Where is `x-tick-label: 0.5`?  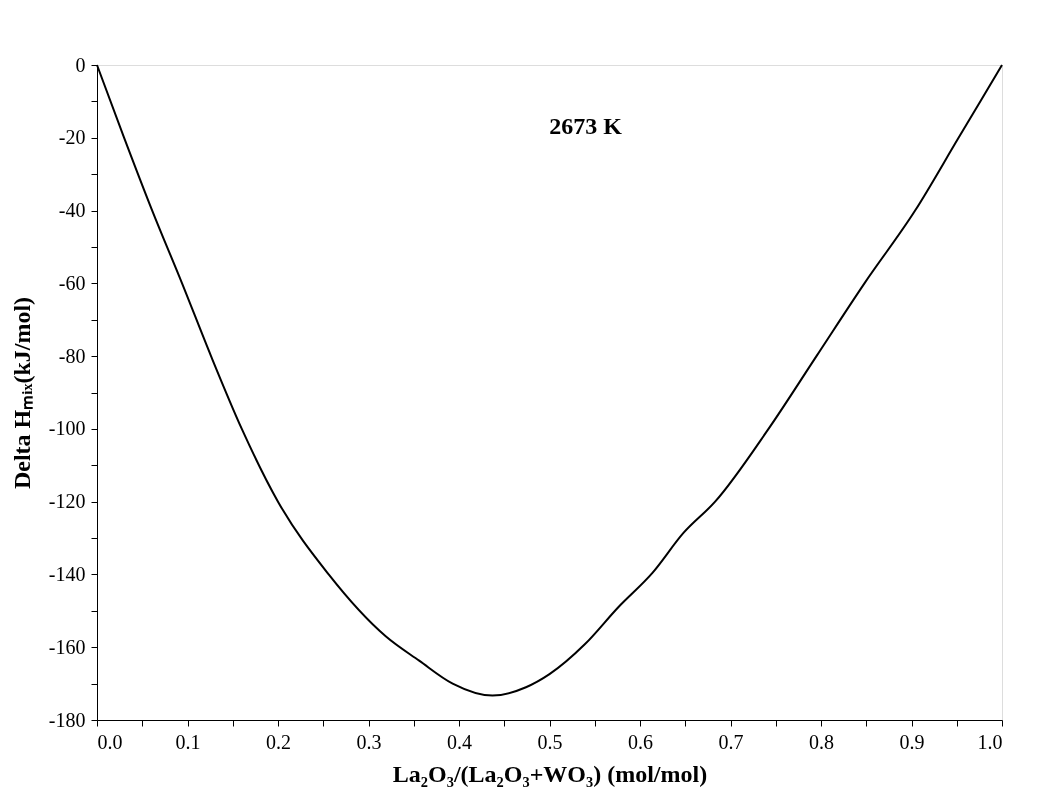
x-tick-label: 0.5 is located at coordinates (550, 741).